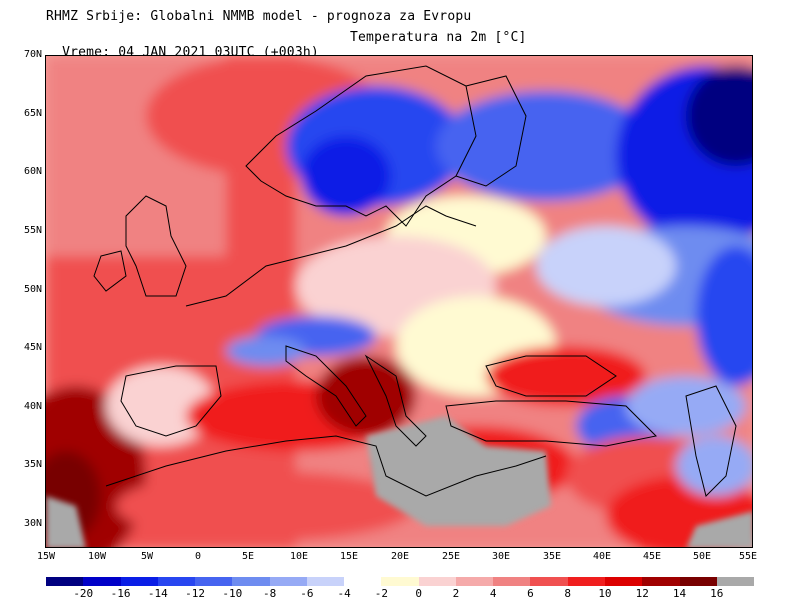 The height and width of the screenshot is (600, 800). I want to click on lon-label-50e: 50E, so click(702, 556).